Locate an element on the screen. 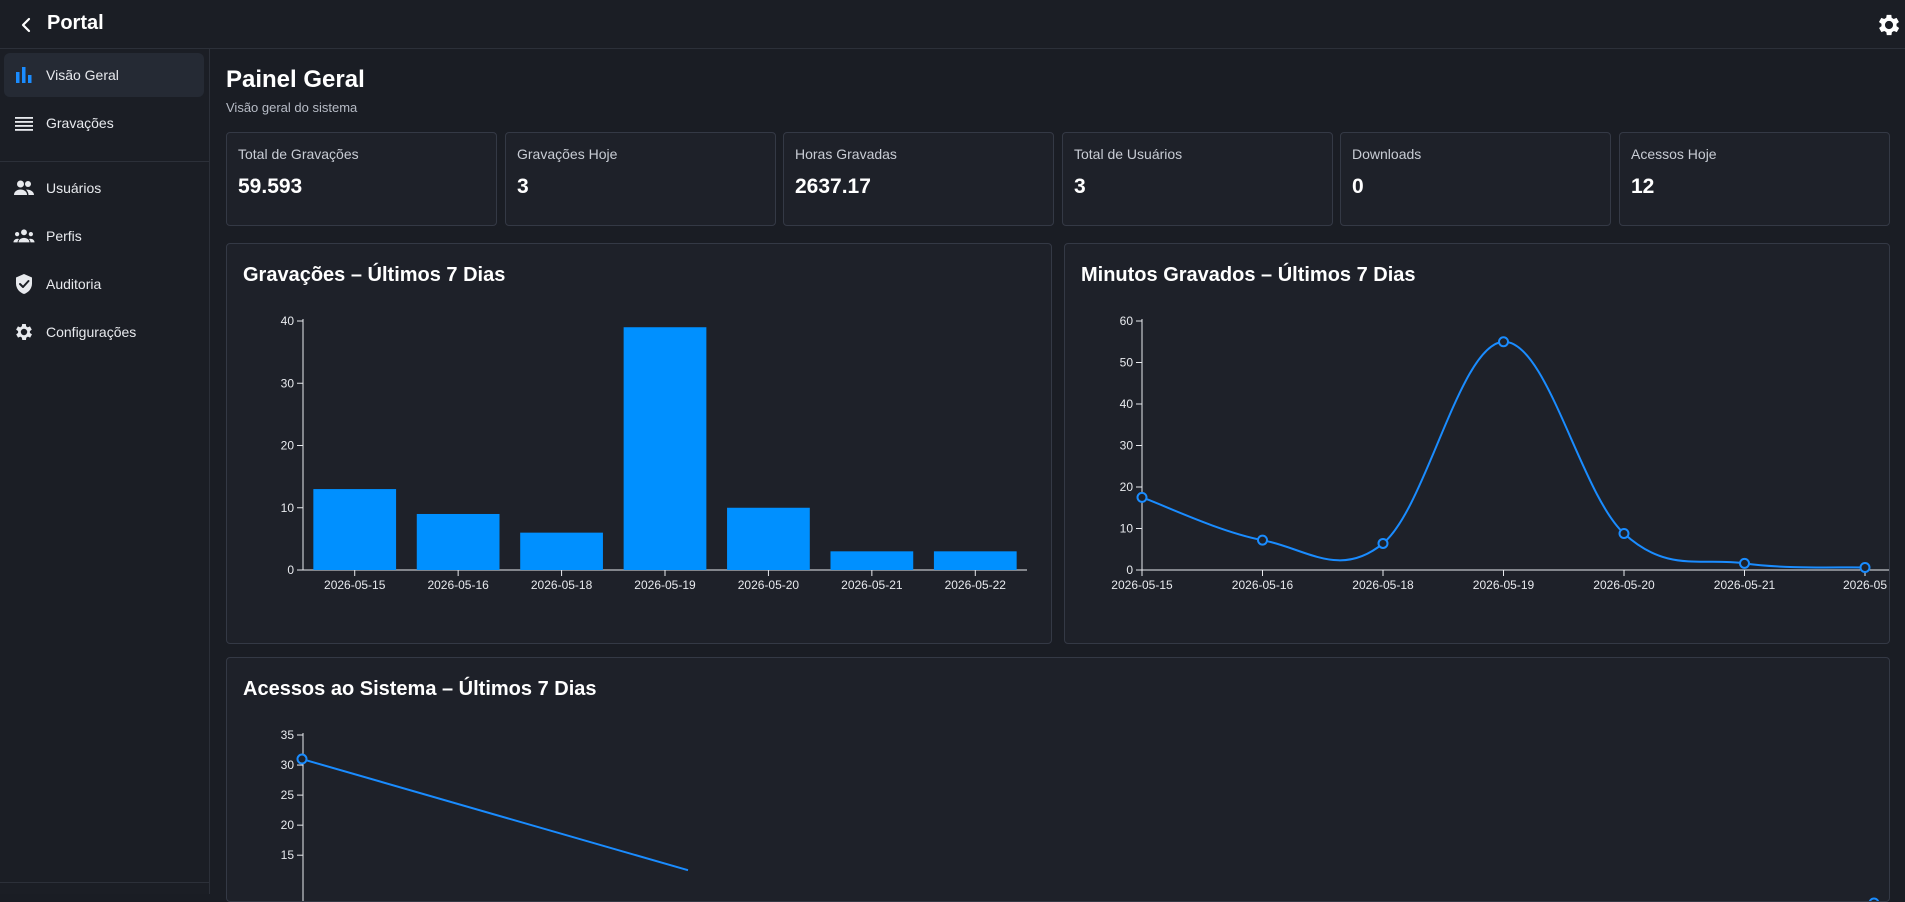 This screenshot has width=1905, height=902. gear-icon is located at coordinates (1889, 25).